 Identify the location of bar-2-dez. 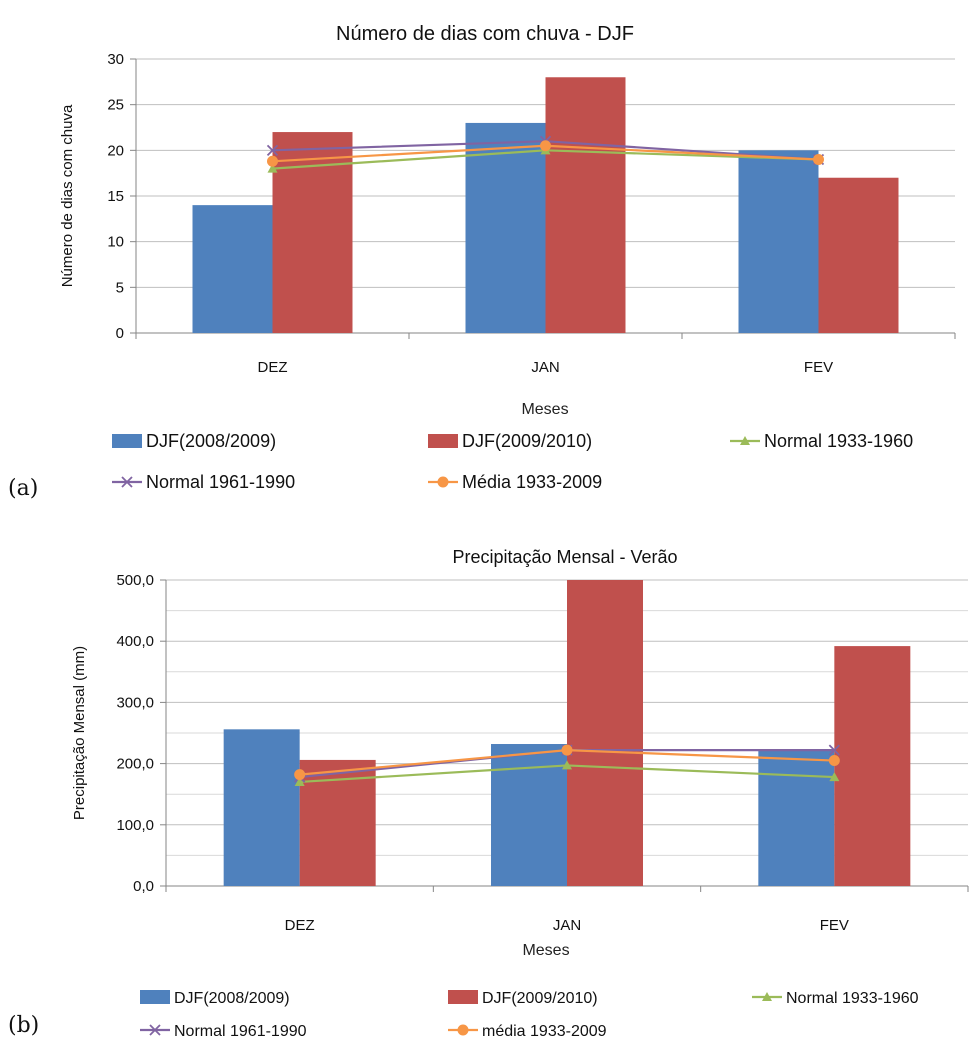
(312, 232).